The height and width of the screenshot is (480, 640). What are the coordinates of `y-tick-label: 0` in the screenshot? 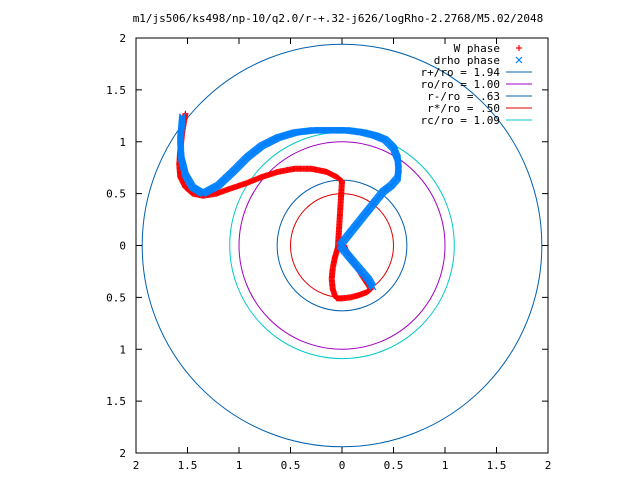 It's located at (122, 246).